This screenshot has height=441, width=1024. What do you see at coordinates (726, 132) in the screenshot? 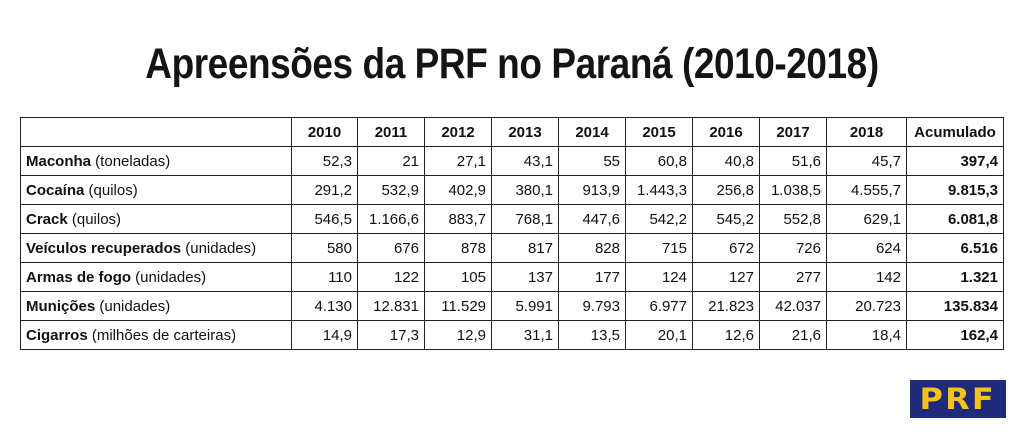
I see `header-cell: 2016` at bounding box center [726, 132].